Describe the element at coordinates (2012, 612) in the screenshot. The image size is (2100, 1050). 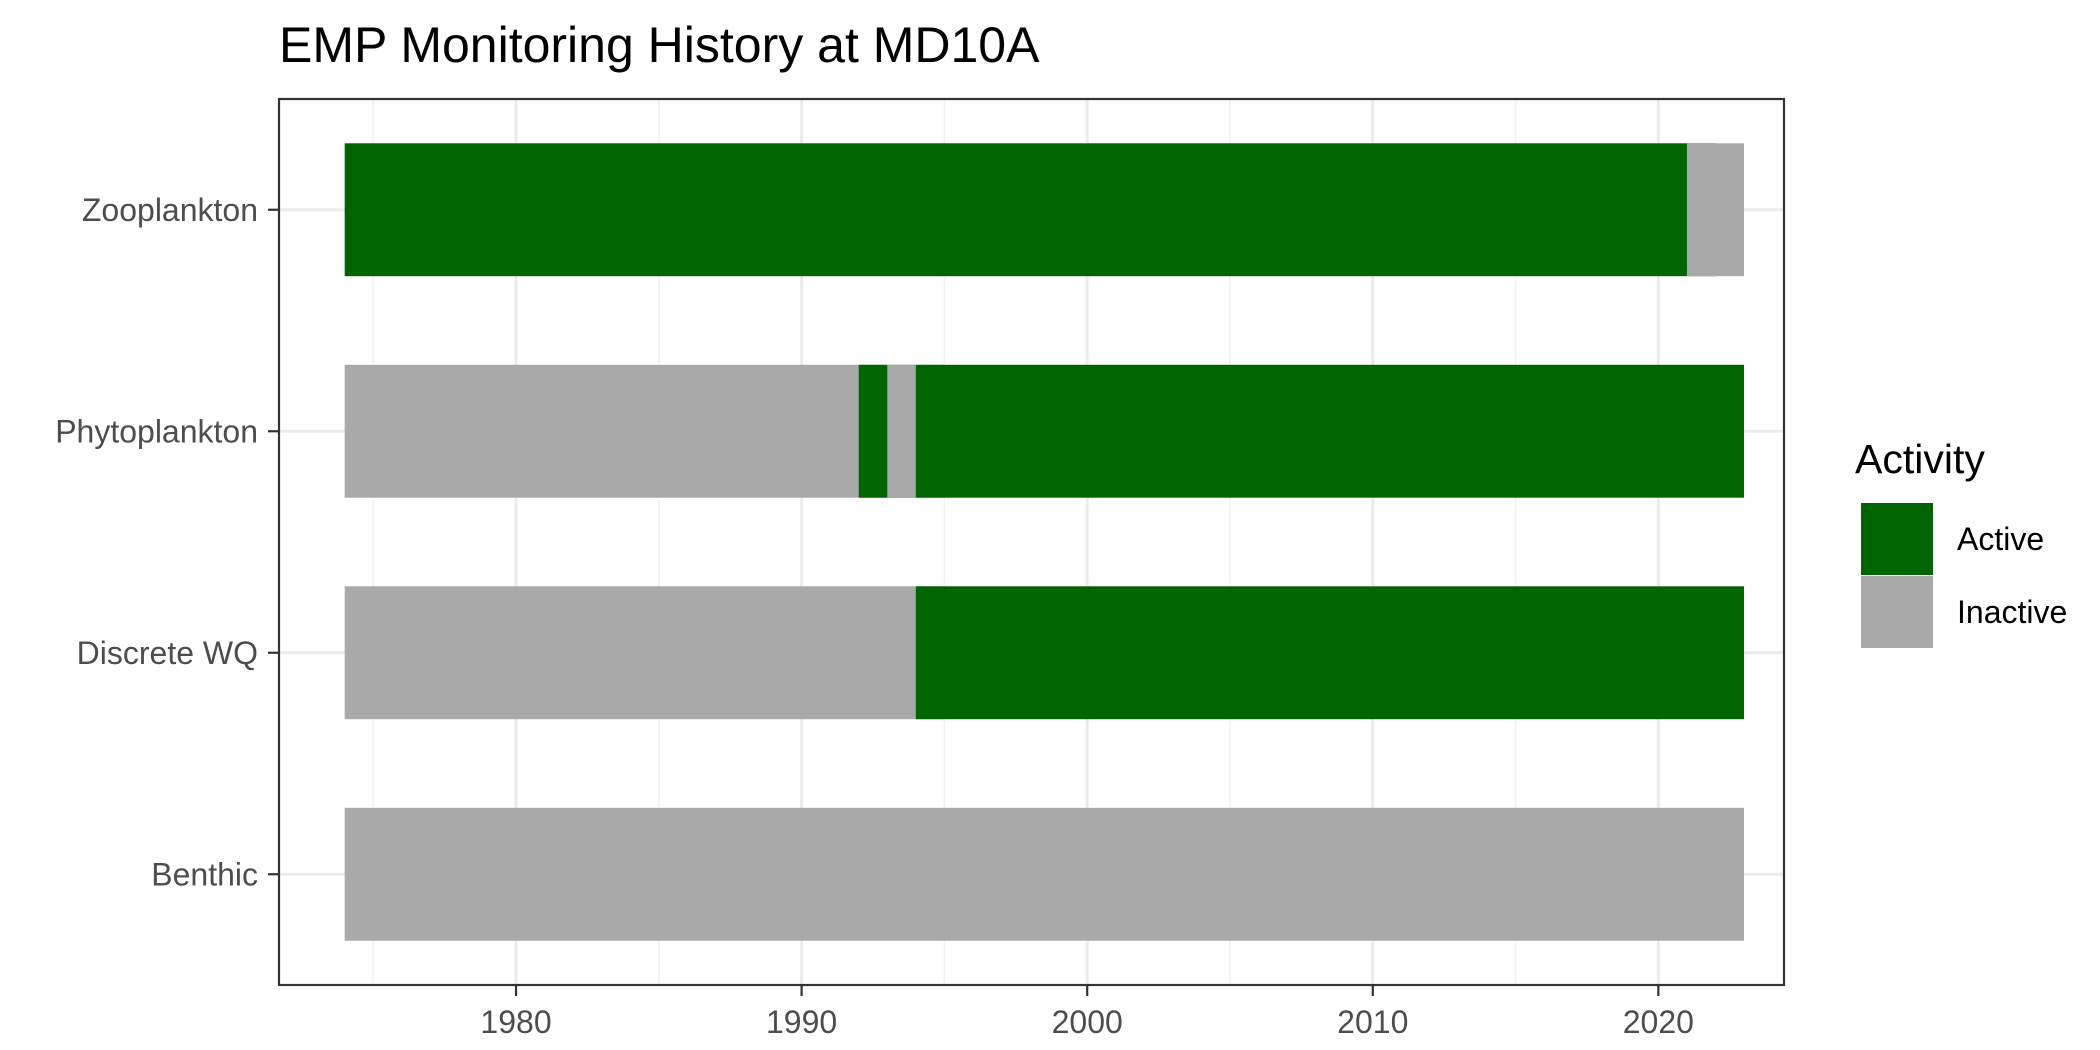
I see `legend-label-inactive: Inactive` at that location.